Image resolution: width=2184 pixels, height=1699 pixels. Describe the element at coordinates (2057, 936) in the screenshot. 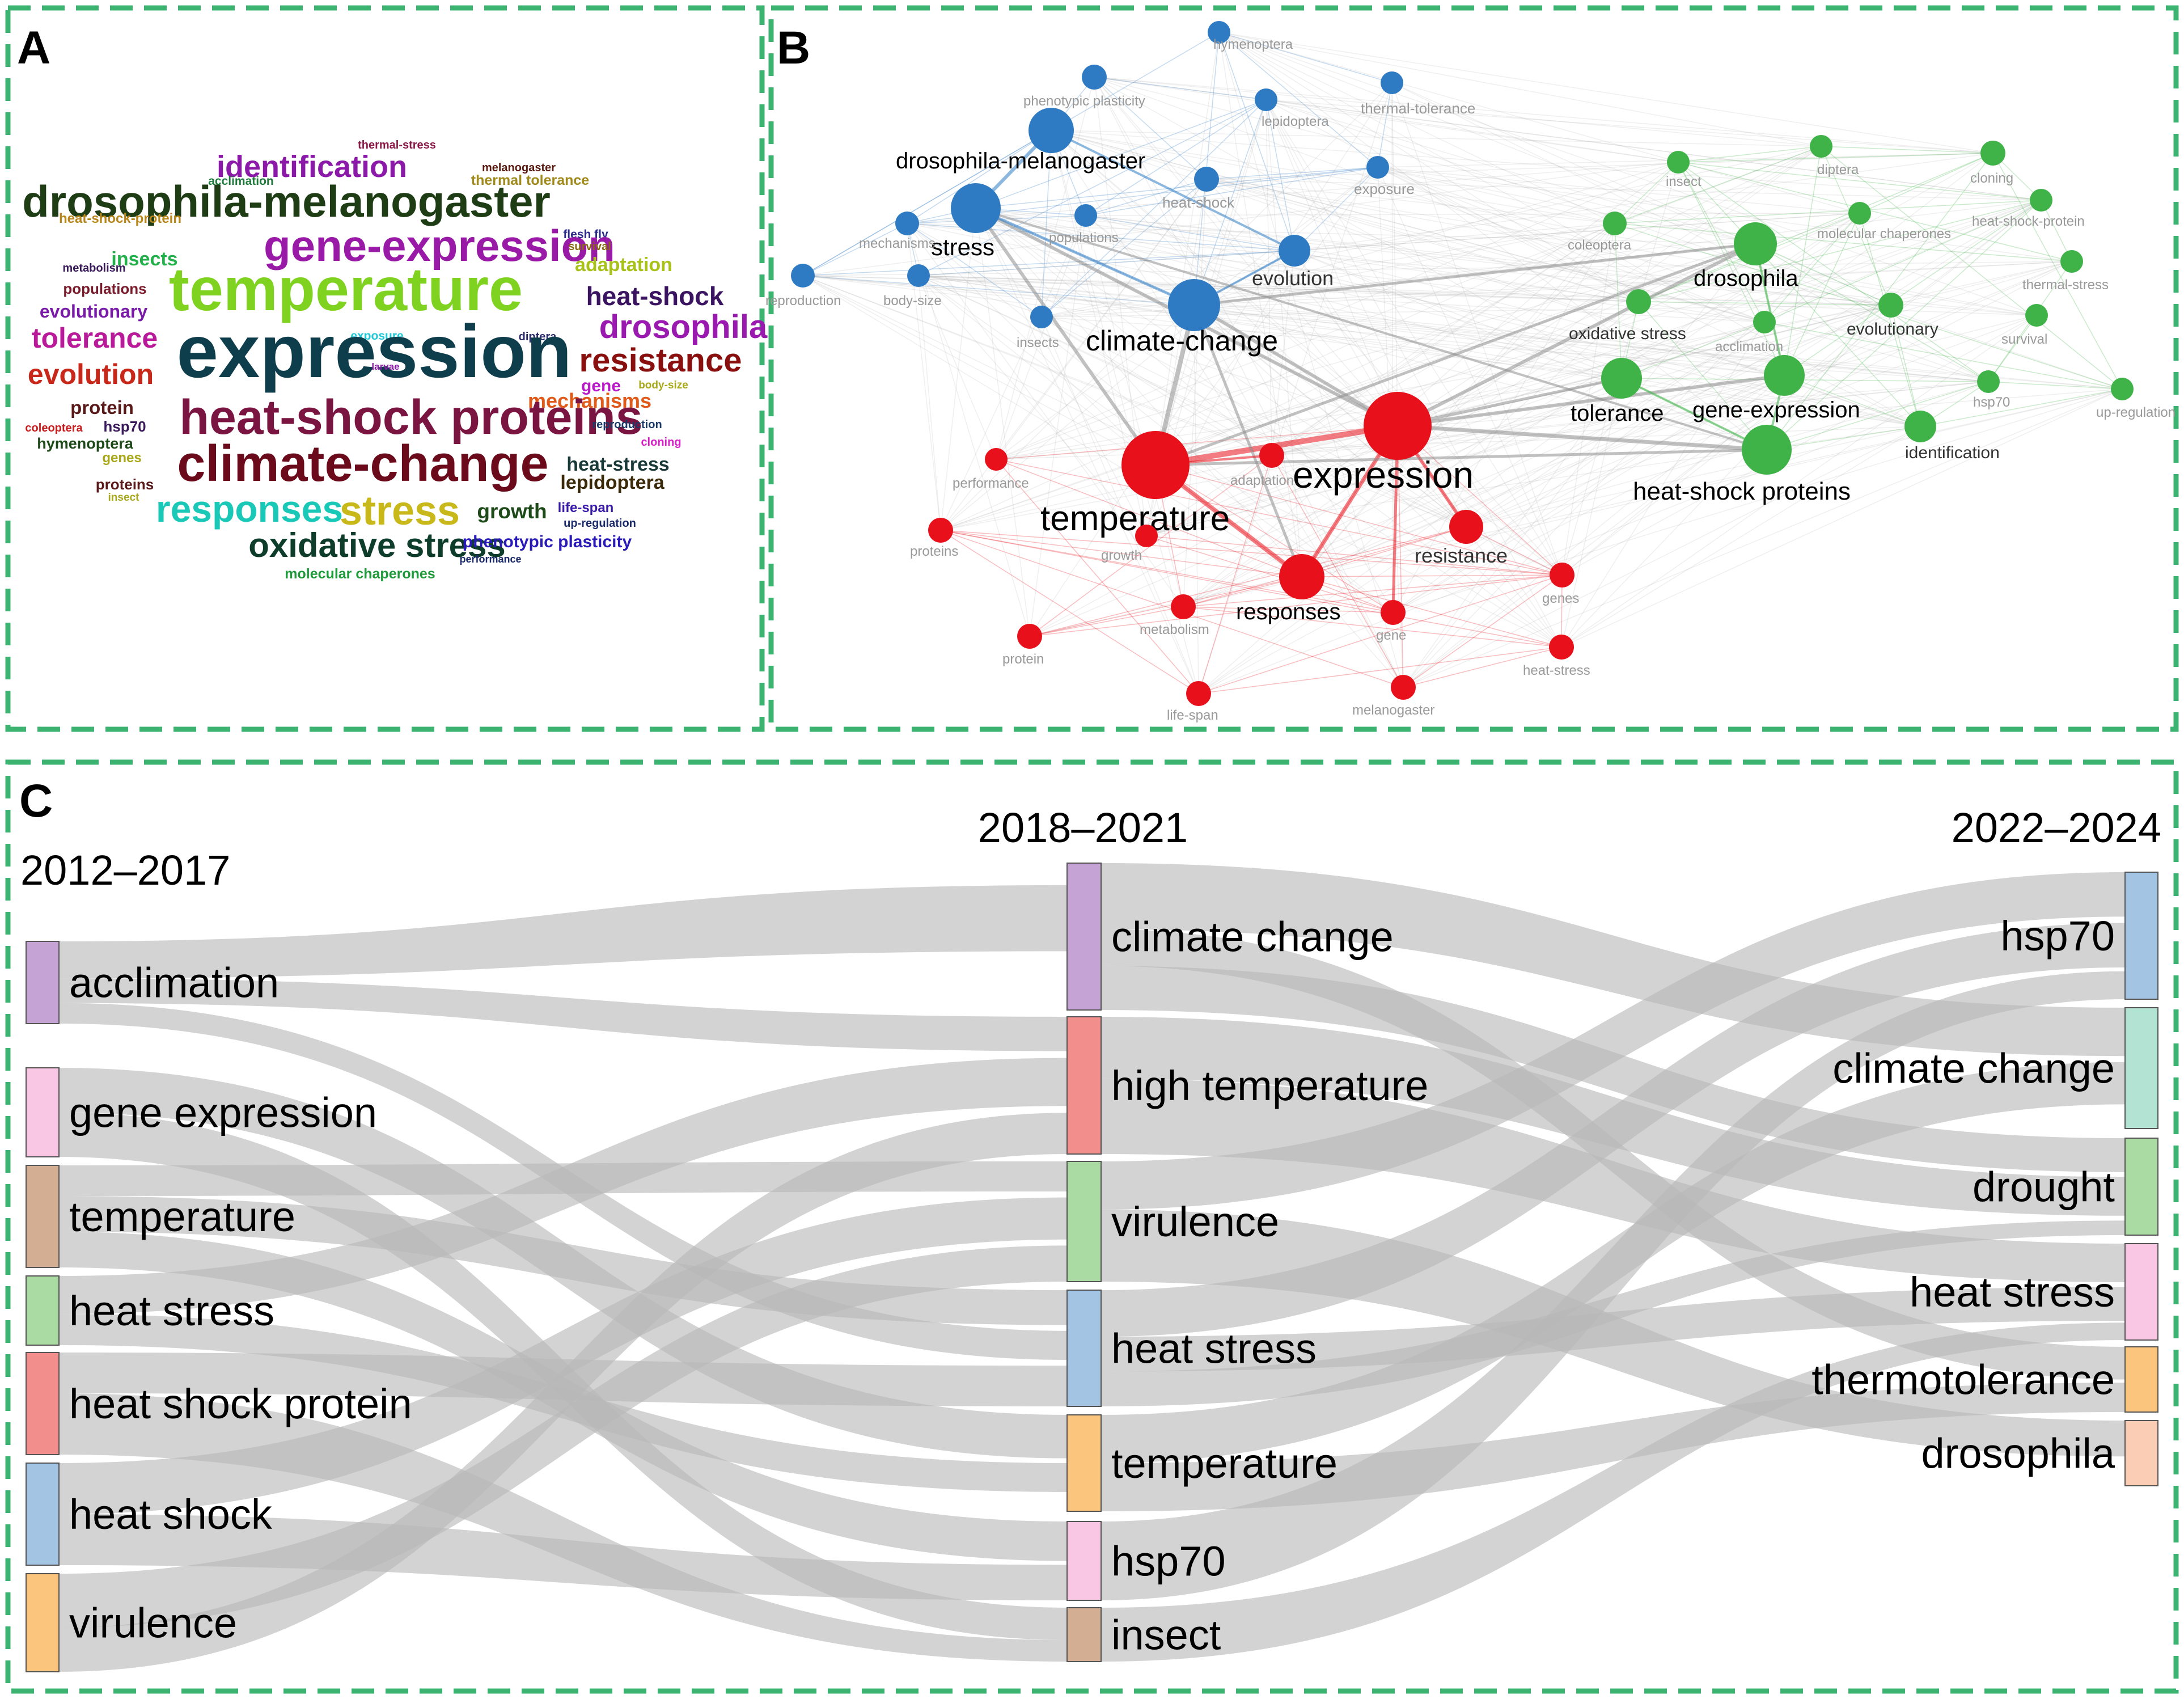

I see `sankey-label-right-hsp70: hsp70` at that location.